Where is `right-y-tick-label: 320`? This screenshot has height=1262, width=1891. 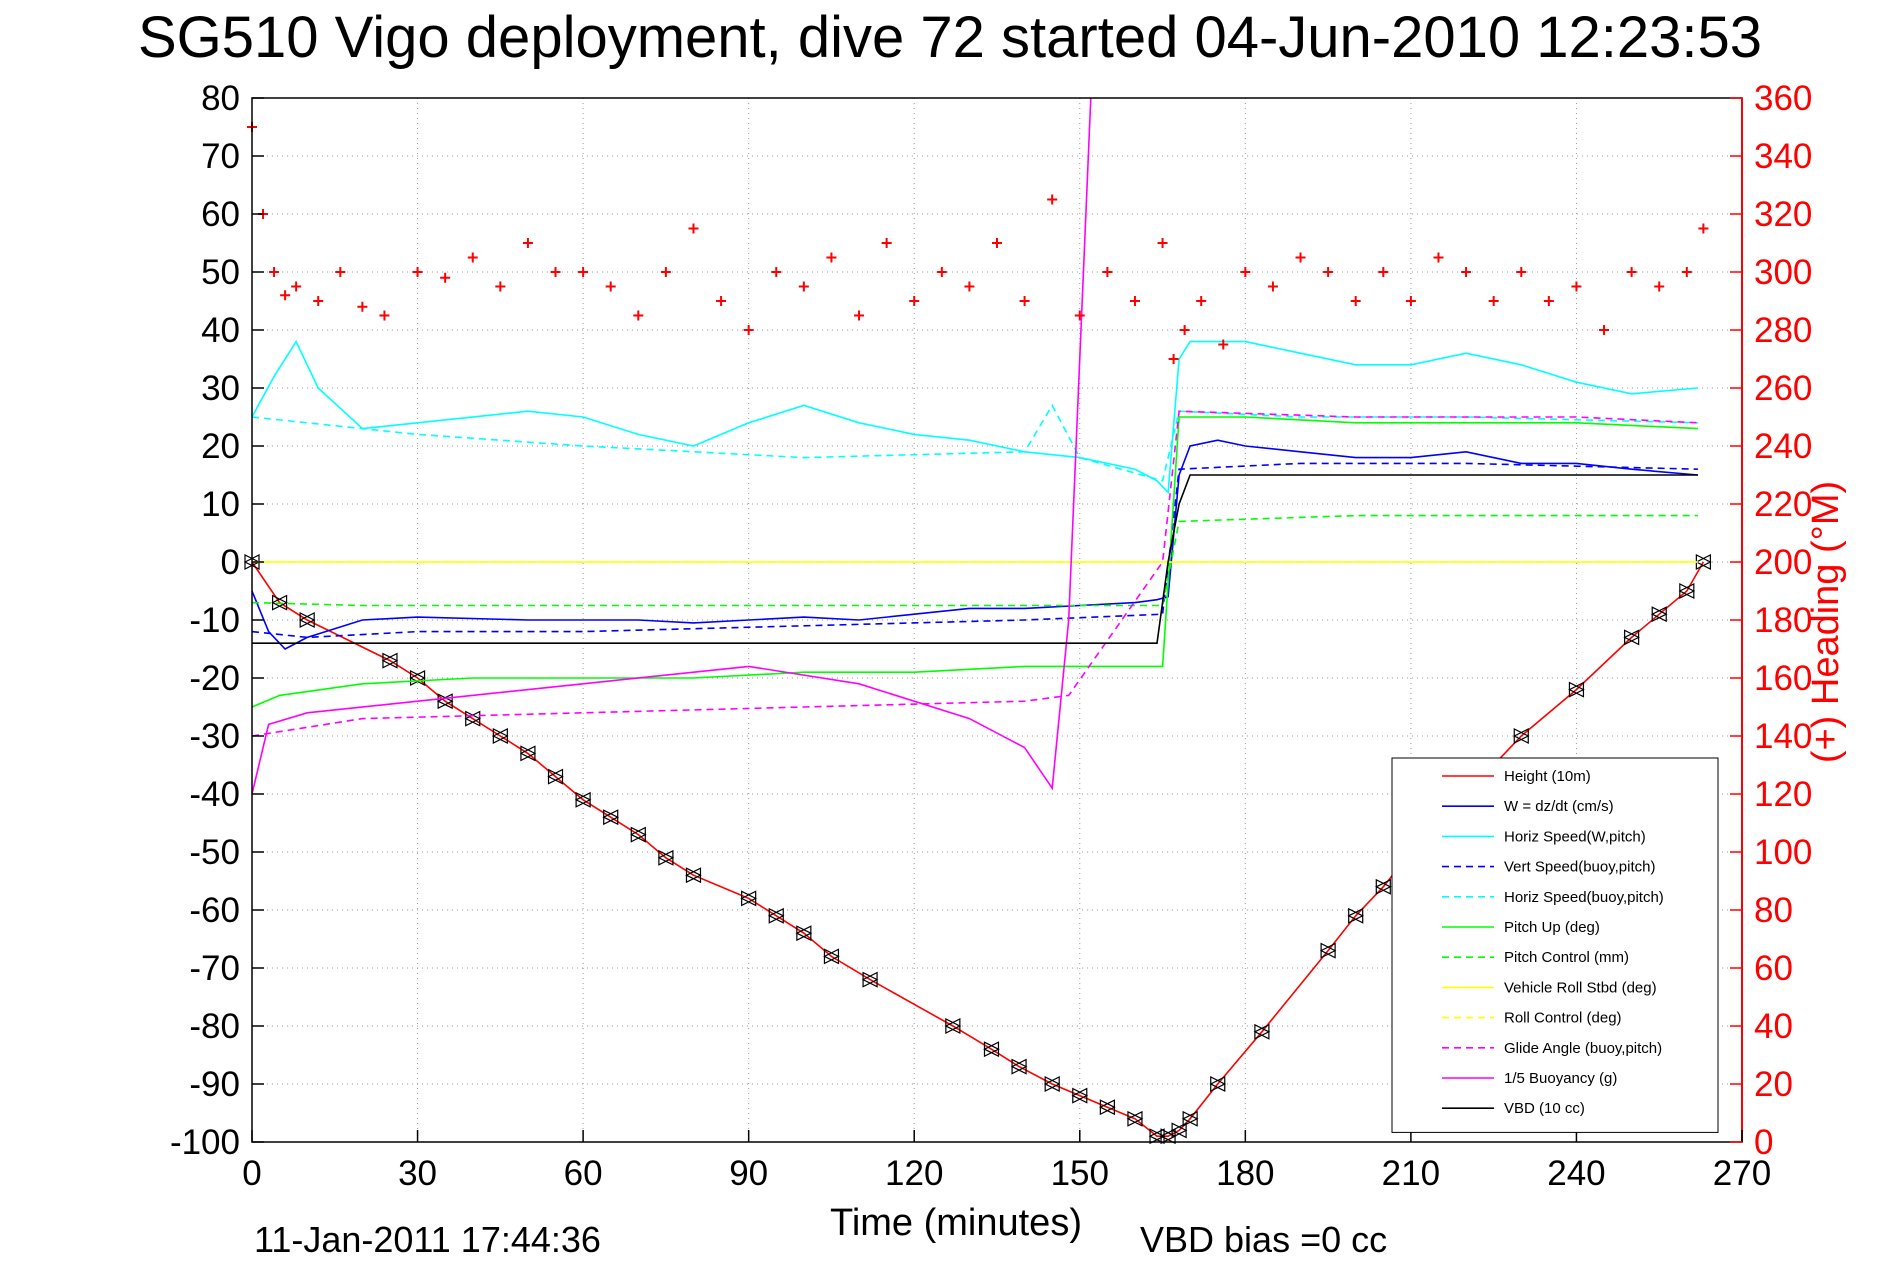 right-y-tick-label: 320 is located at coordinates (1783, 214).